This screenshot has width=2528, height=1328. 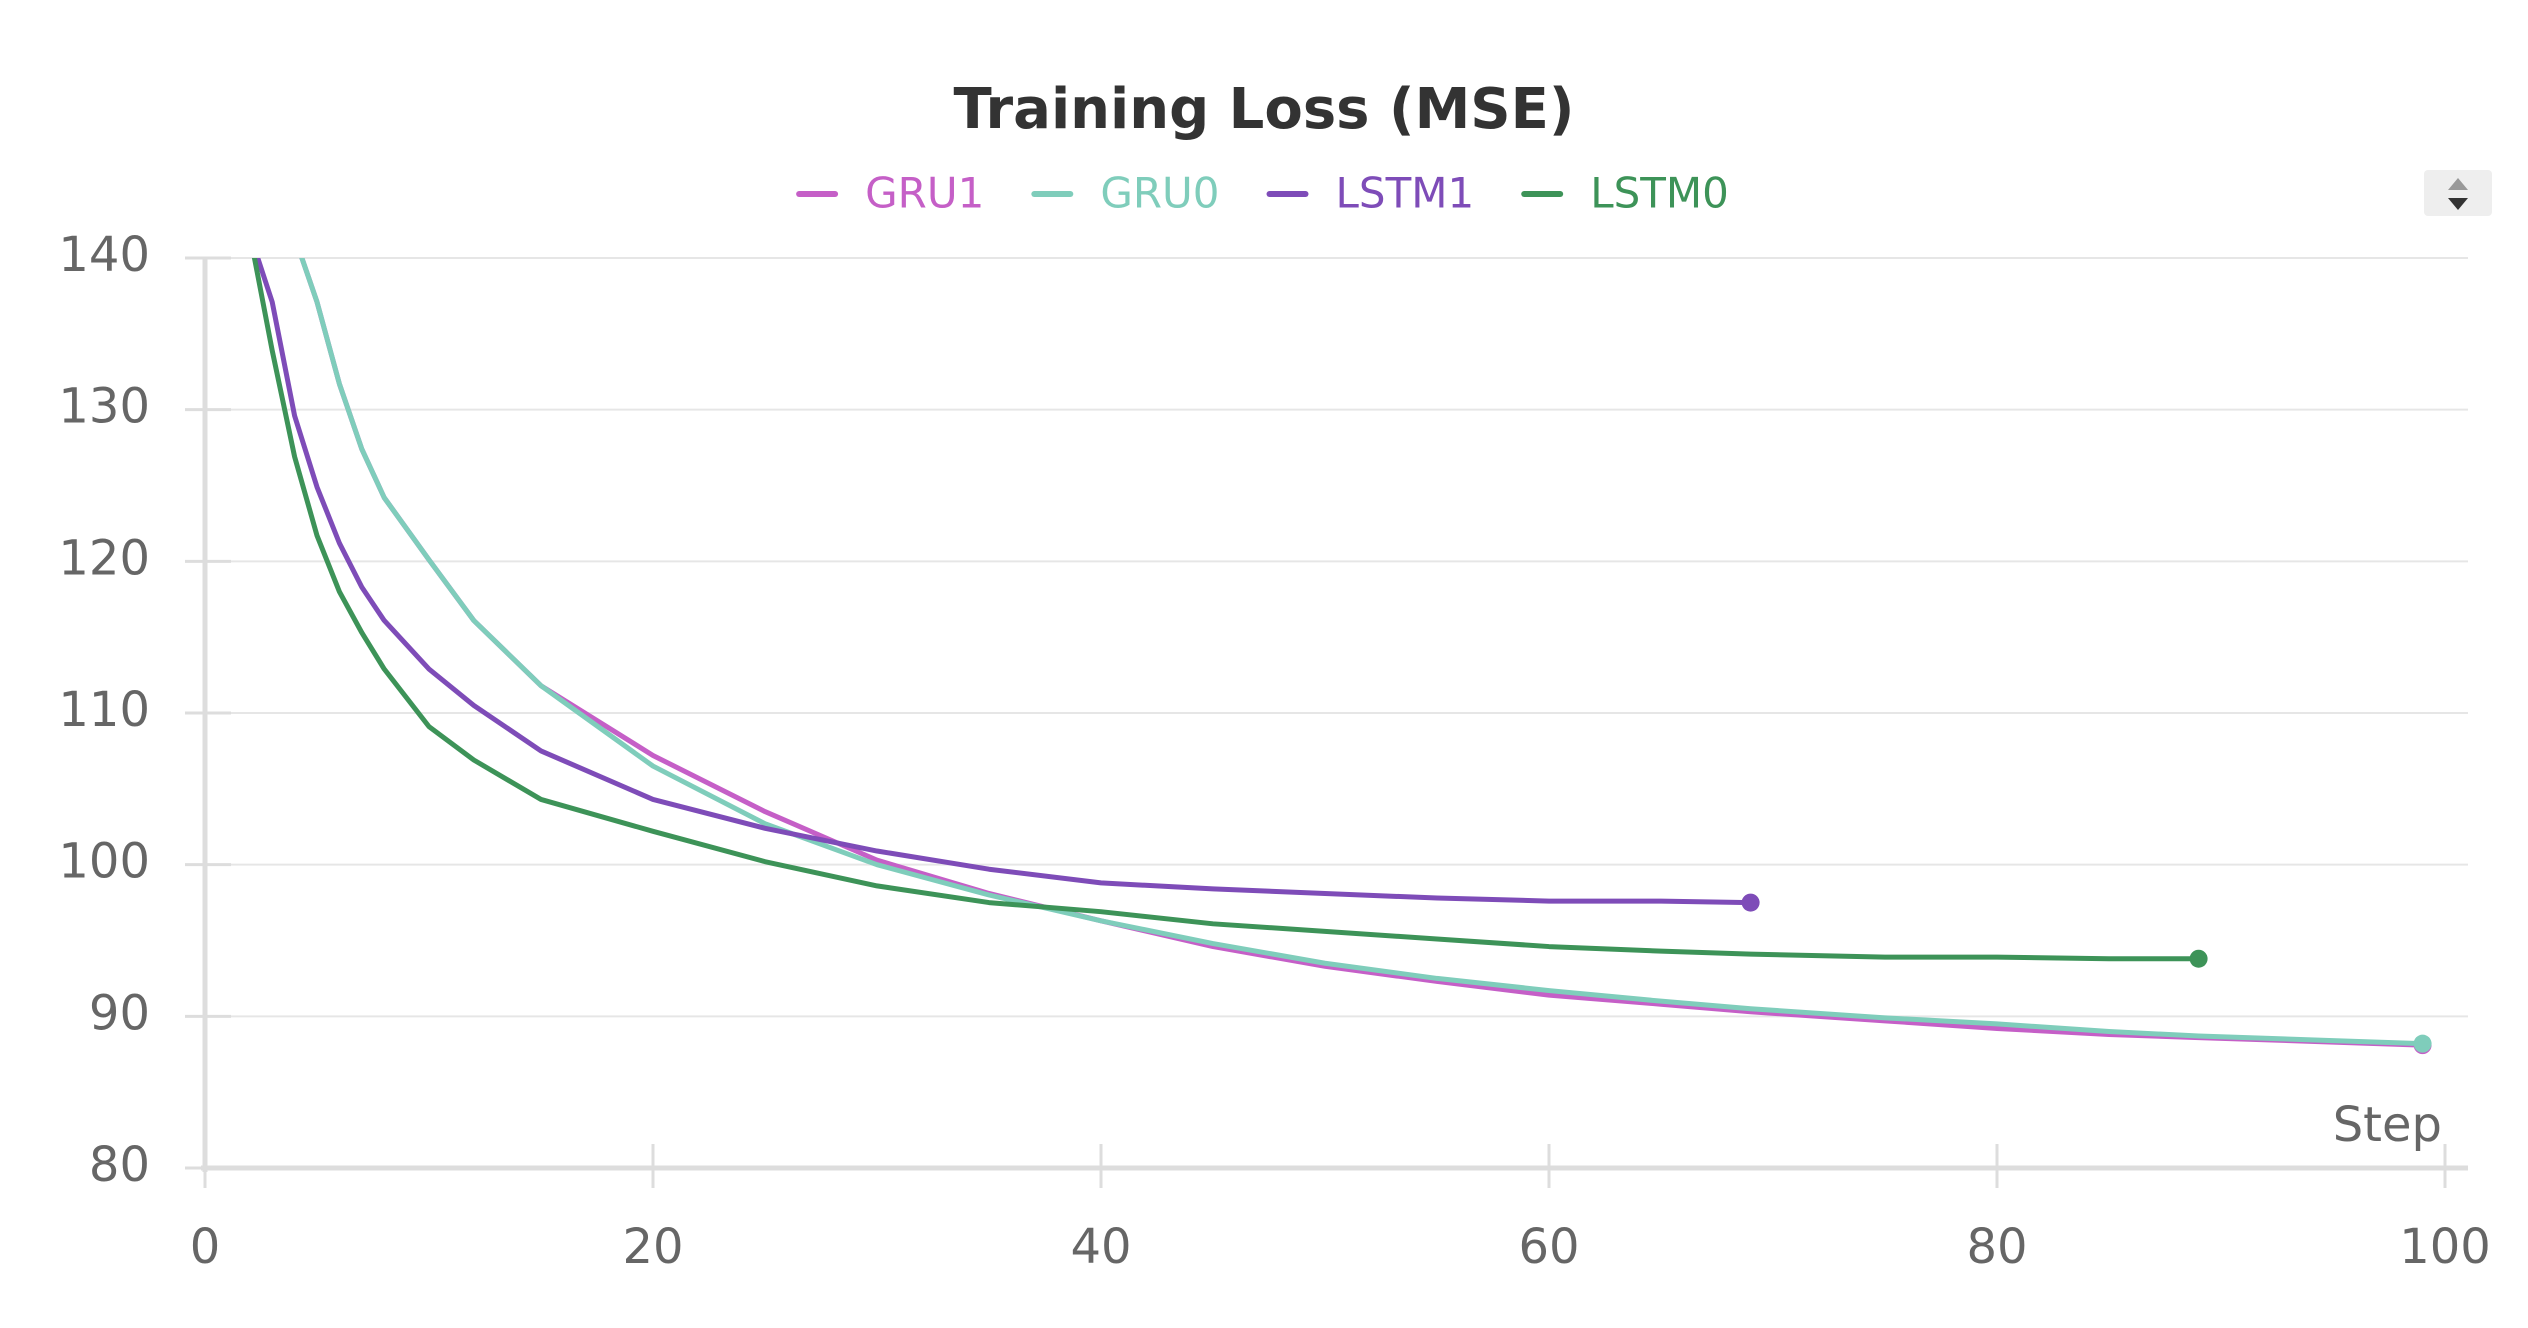 I want to click on y-tick-label: 110, so click(x=104, y=710).